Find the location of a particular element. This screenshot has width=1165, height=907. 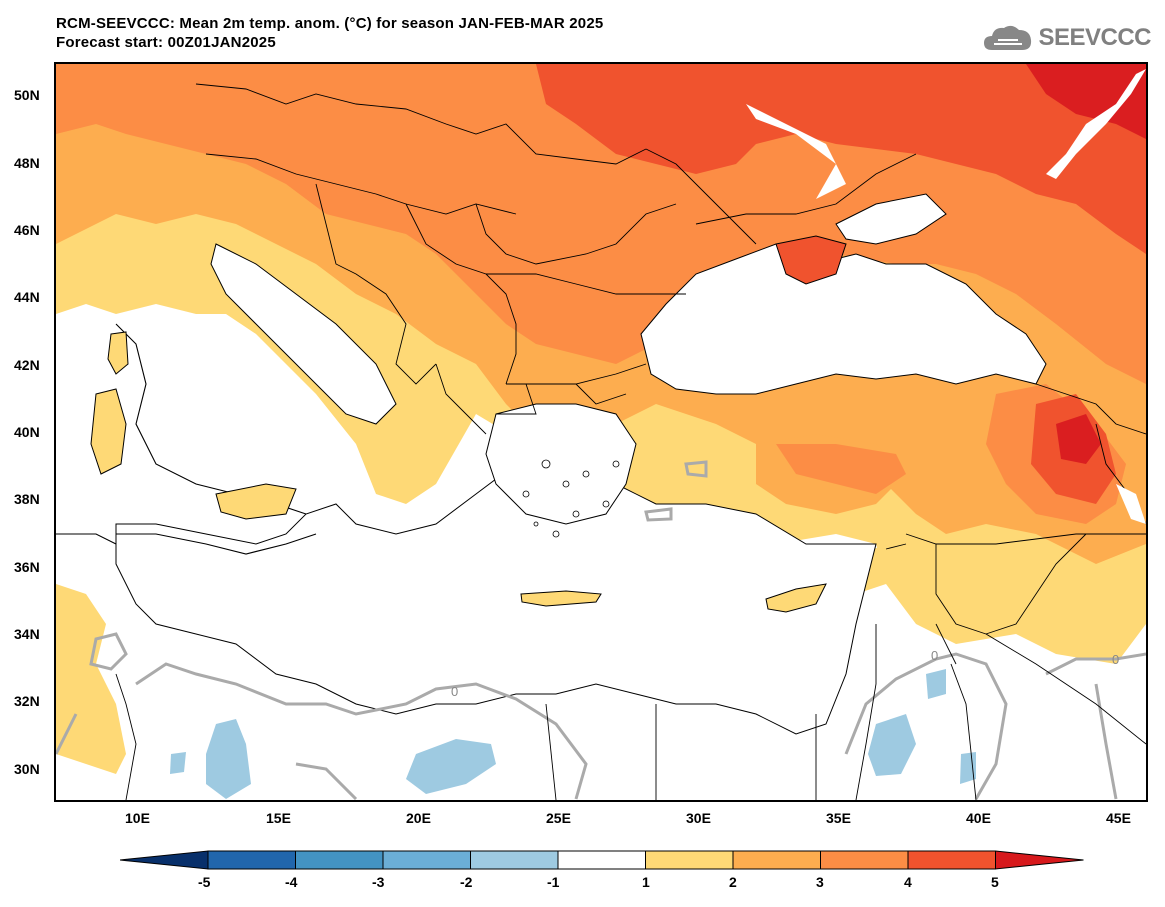

corsica is located at coordinates (118, 353).